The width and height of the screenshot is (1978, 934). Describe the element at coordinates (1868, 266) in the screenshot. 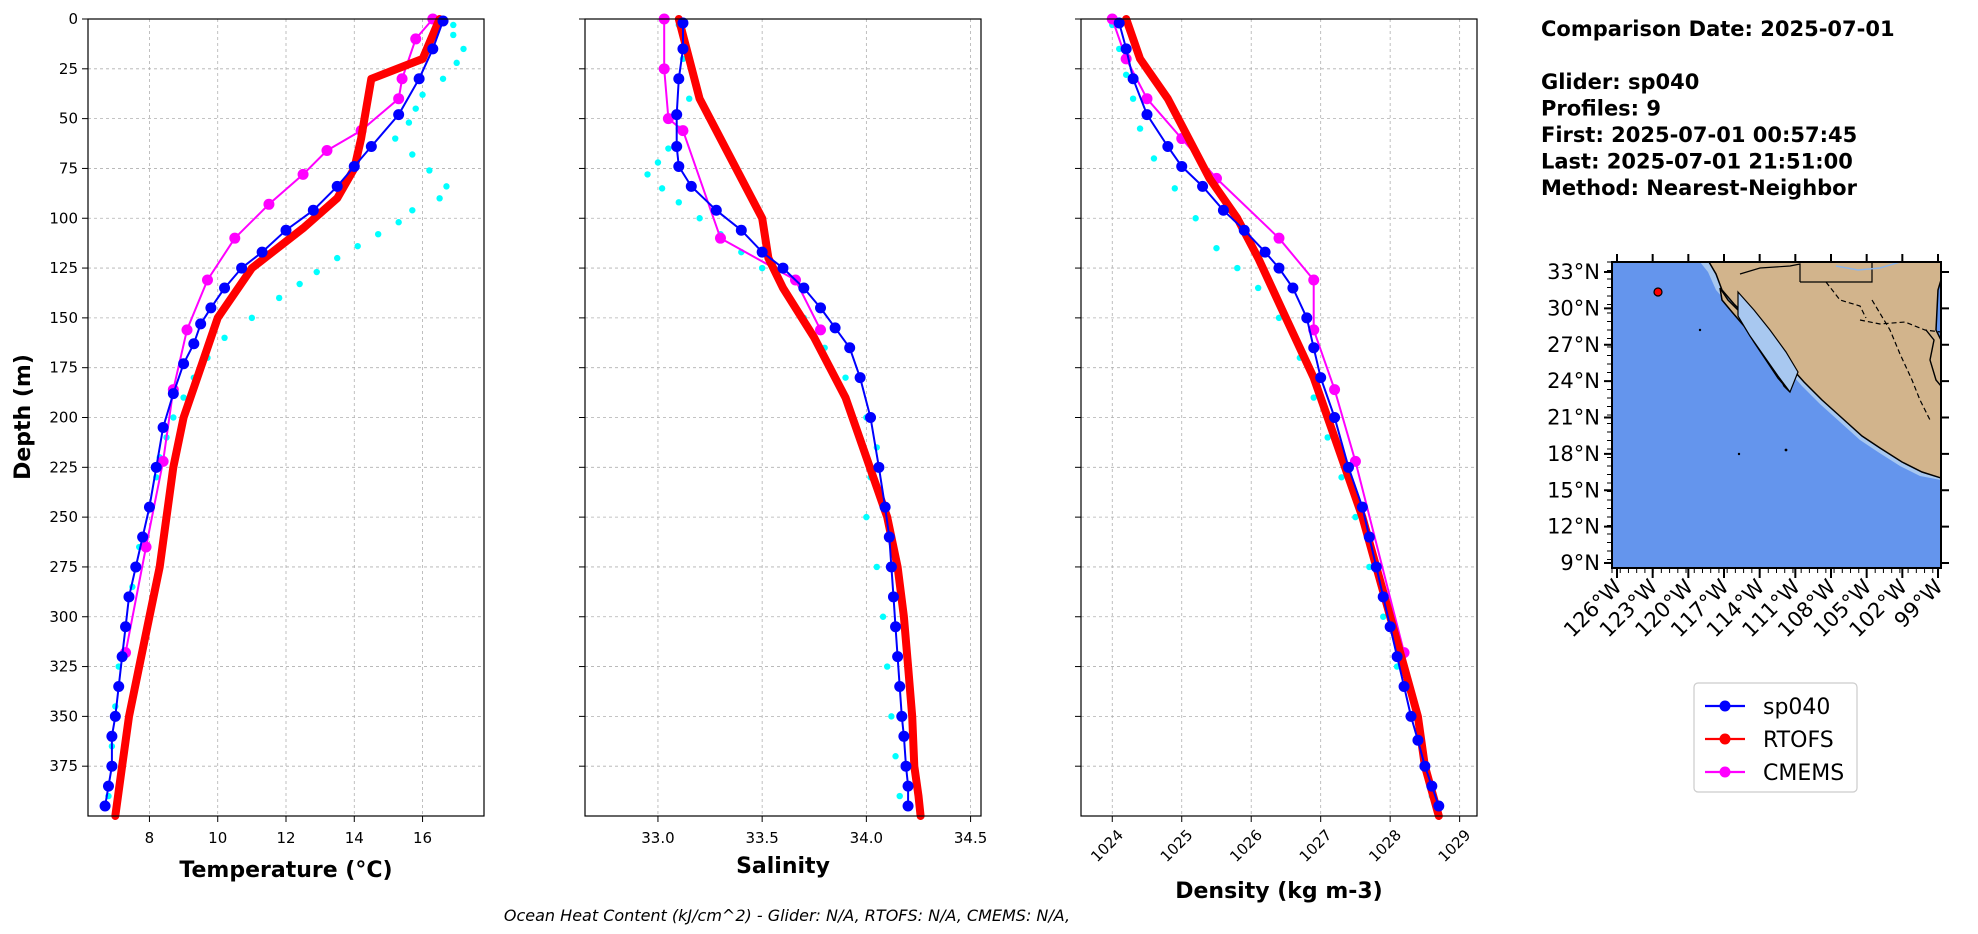

I see `map-river` at that location.